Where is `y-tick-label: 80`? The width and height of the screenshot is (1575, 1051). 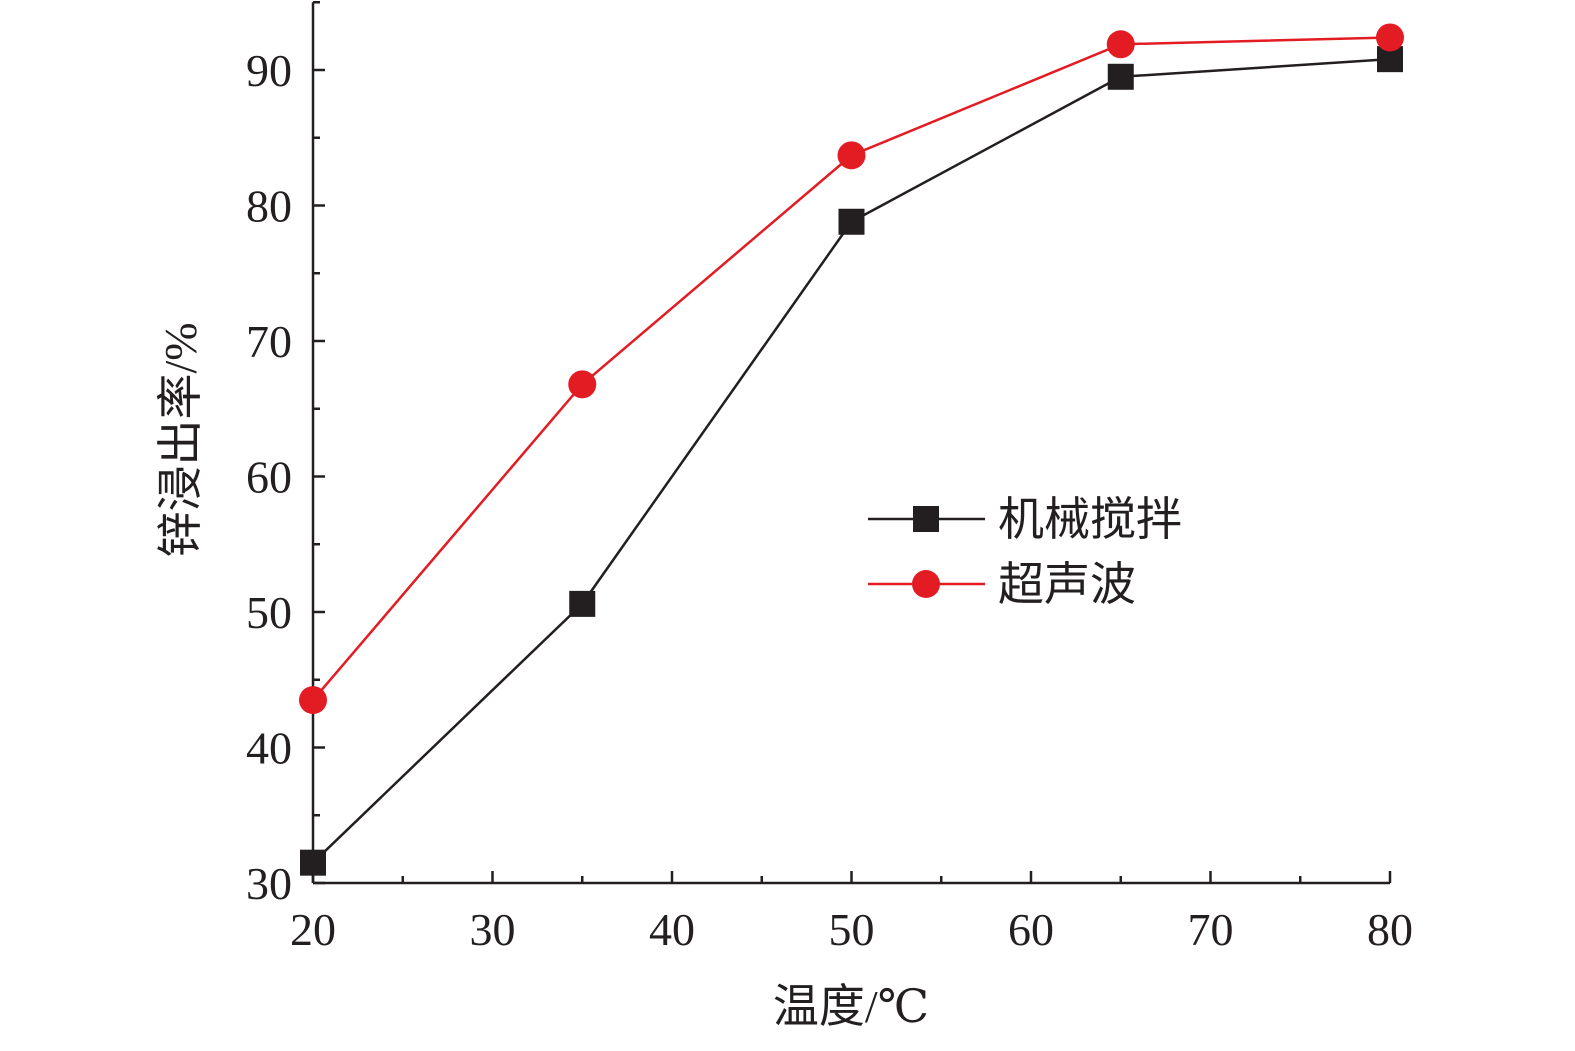 y-tick-label: 80 is located at coordinates (269, 206).